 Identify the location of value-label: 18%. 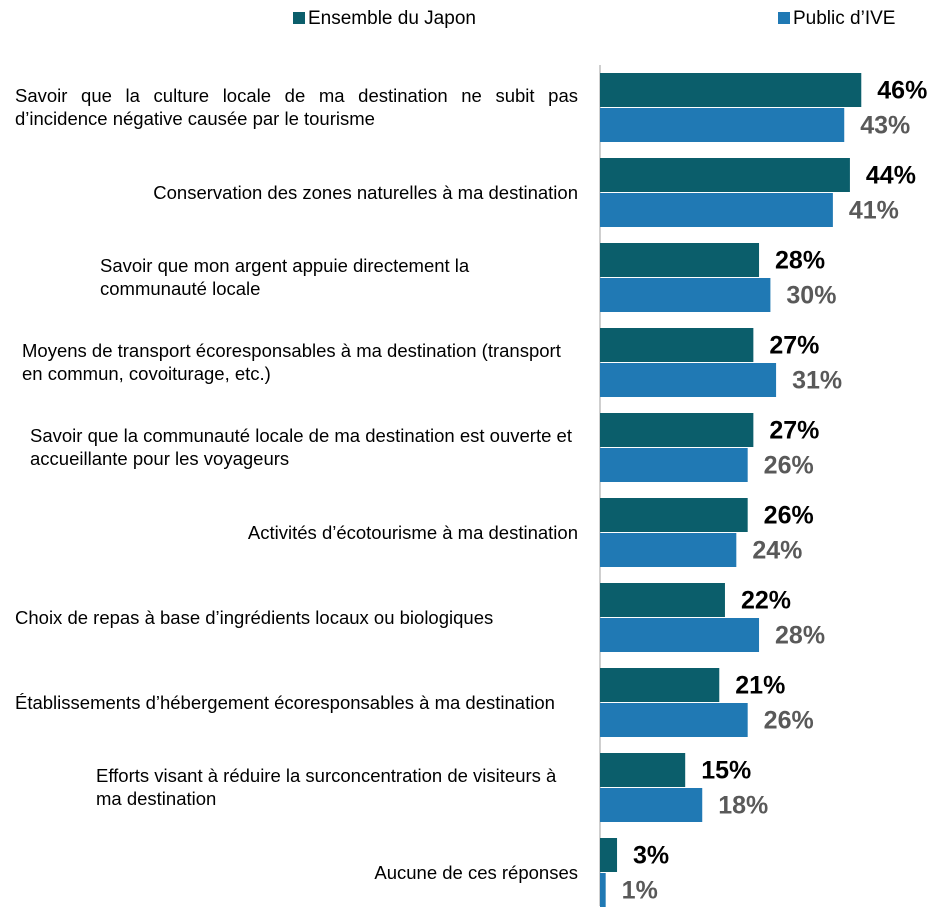
(743, 806).